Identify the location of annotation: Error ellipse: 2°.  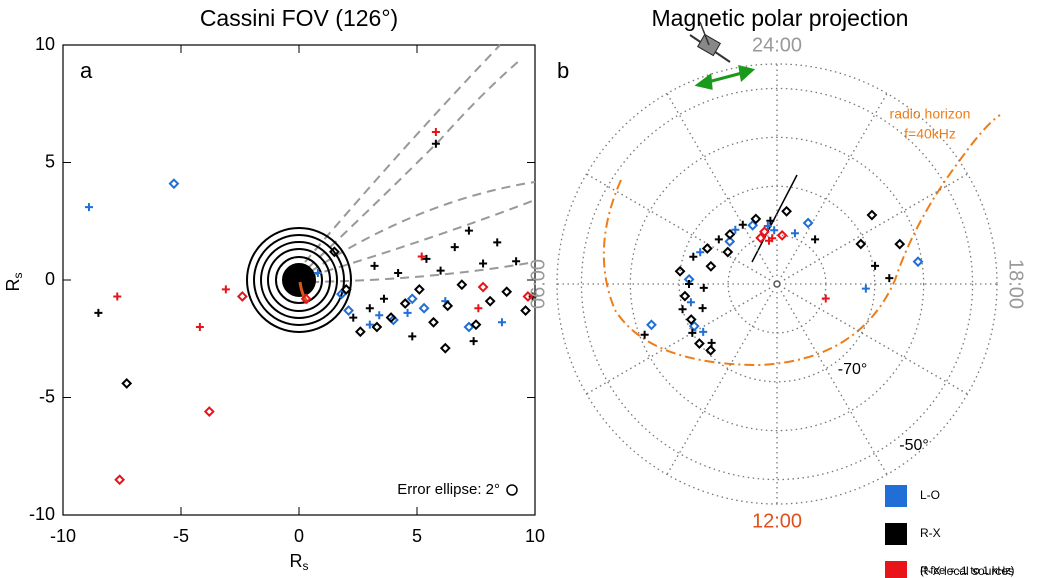
(448, 489).